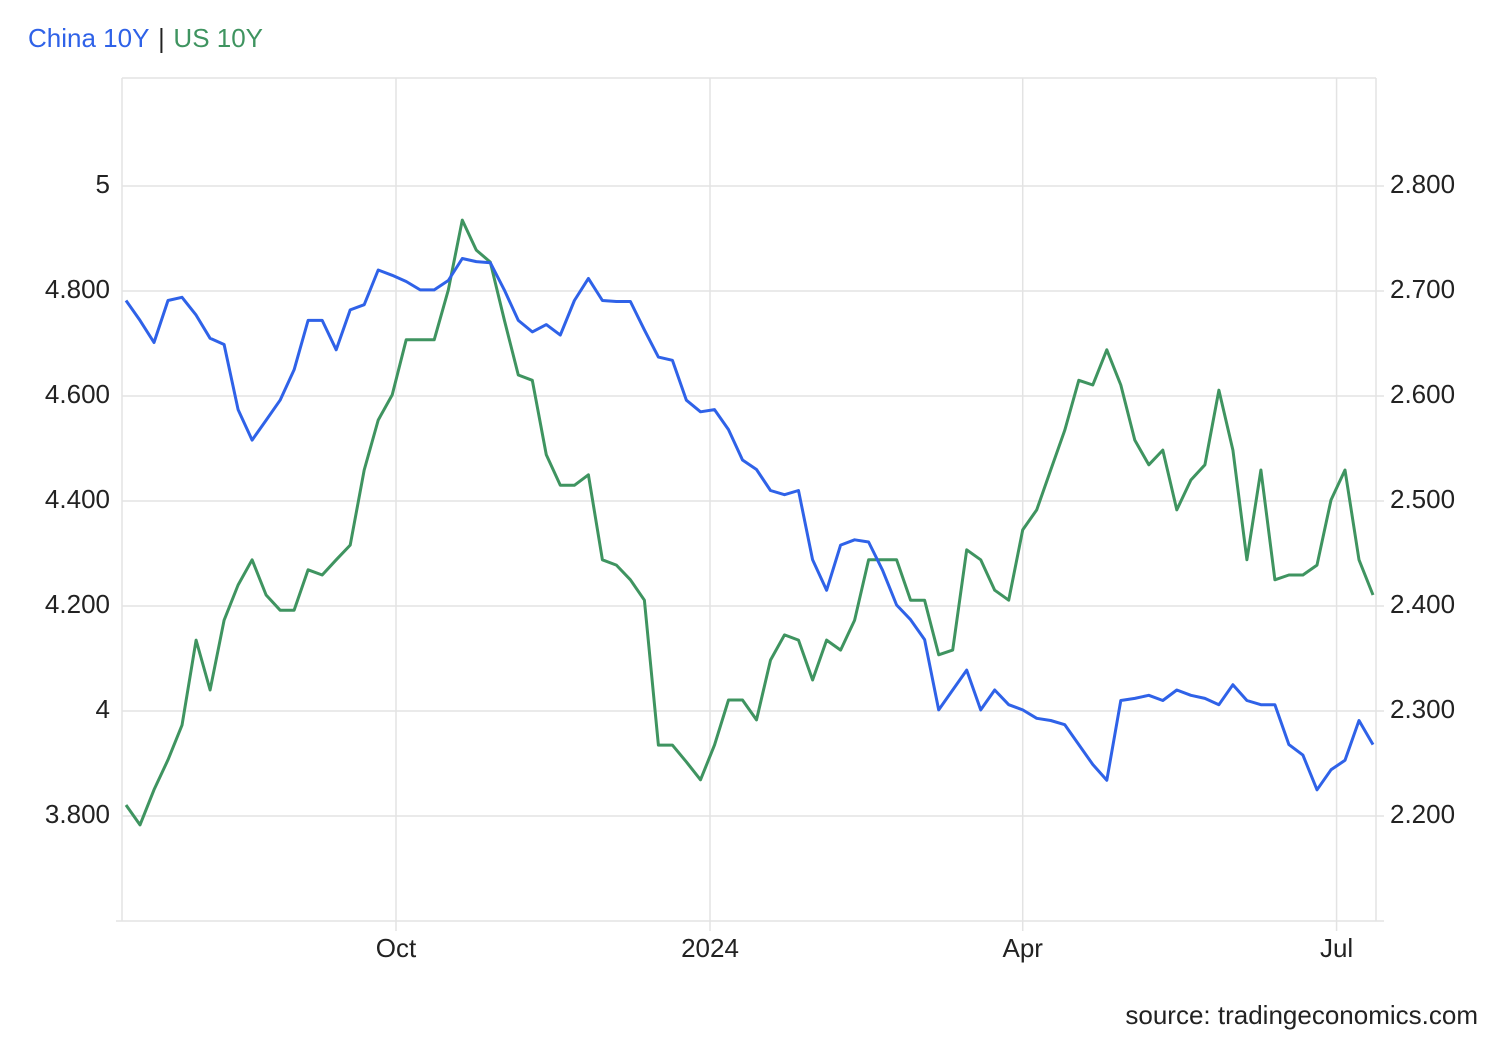  I want to click on legend-entry: China 10Y, so click(88, 38).